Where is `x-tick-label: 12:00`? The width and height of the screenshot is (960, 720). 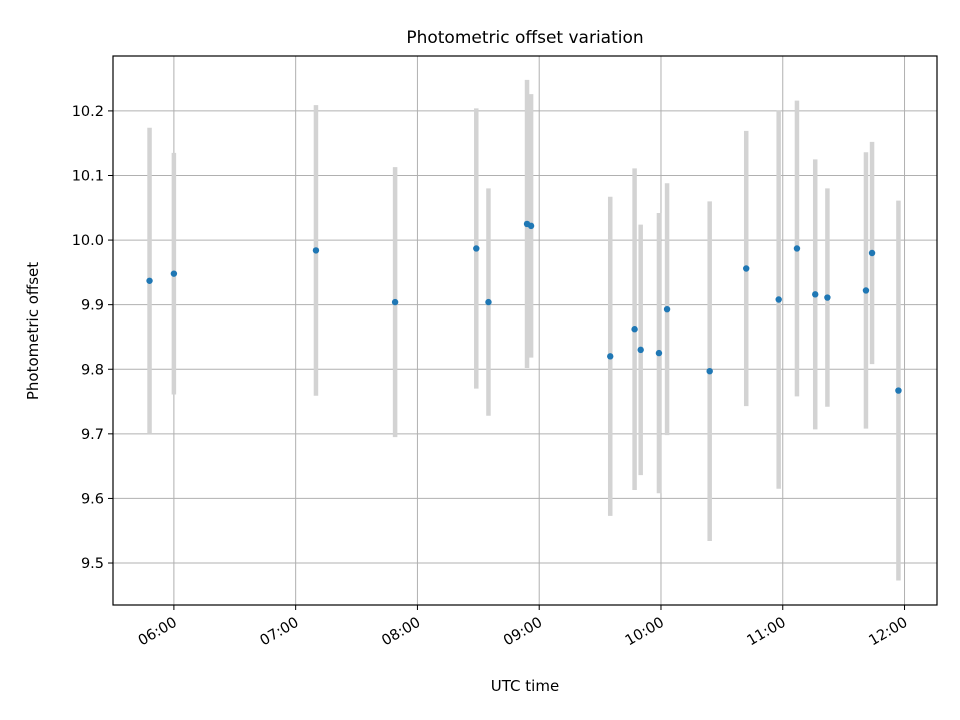
x-tick-label: 12:00 is located at coordinates (888, 632).